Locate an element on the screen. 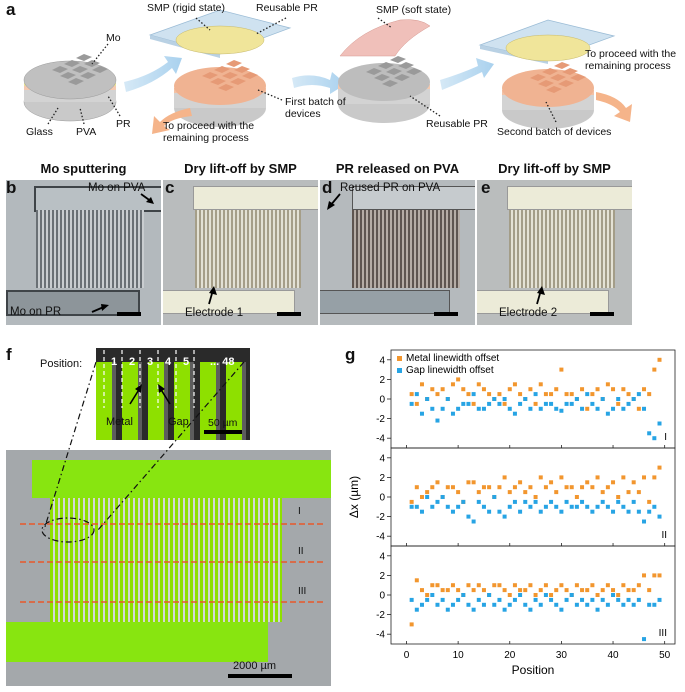 The image size is (685, 692). label-reused-pr: Reused PR on PVA is located at coordinates (390, 188).